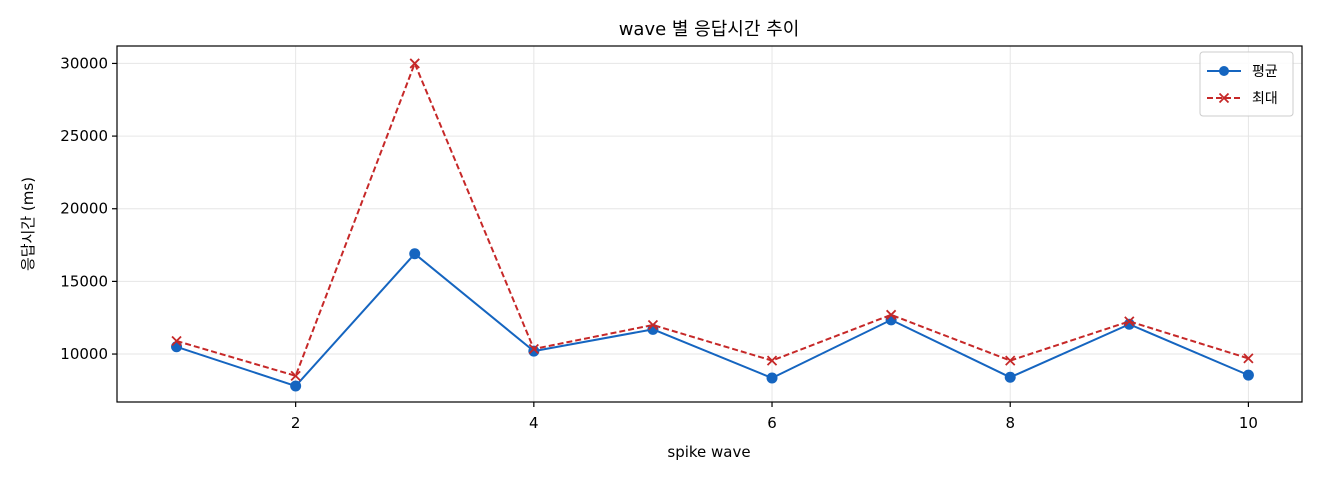 The width and height of the screenshot is (1320, 480). Describe the element at coordinates (296, 423) in the screenshot. I see `x-tick-label: 2` at that location.